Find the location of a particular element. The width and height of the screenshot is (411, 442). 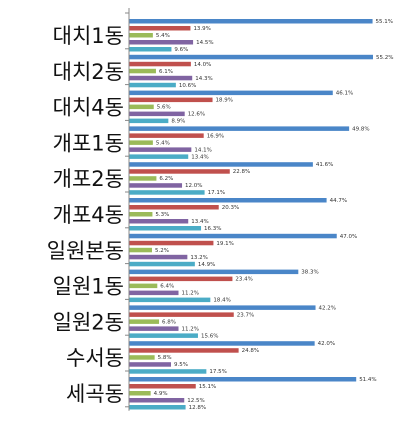

data-label: 14.0% is located at coordinates (202, 65).